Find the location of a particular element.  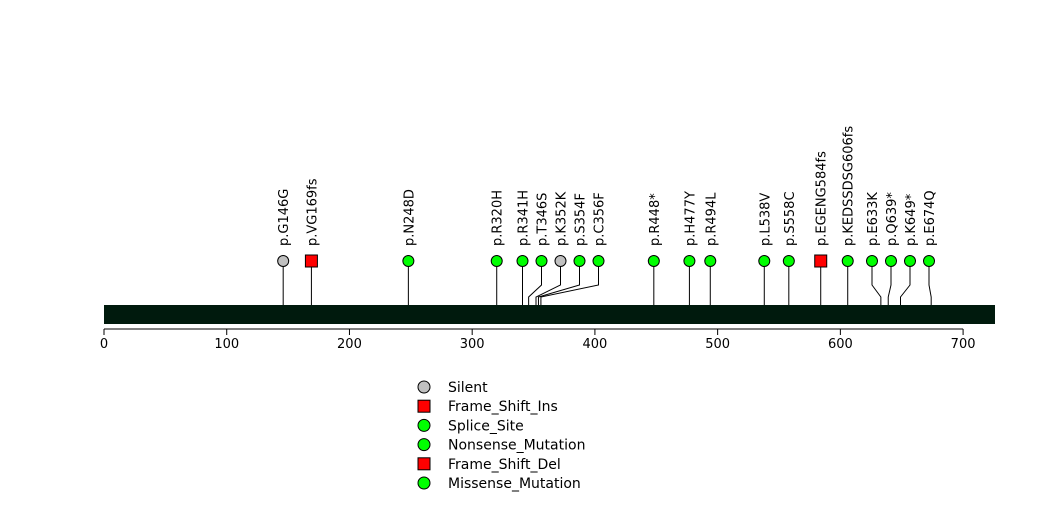

mutation-markers is located at coordinates (606, 261).